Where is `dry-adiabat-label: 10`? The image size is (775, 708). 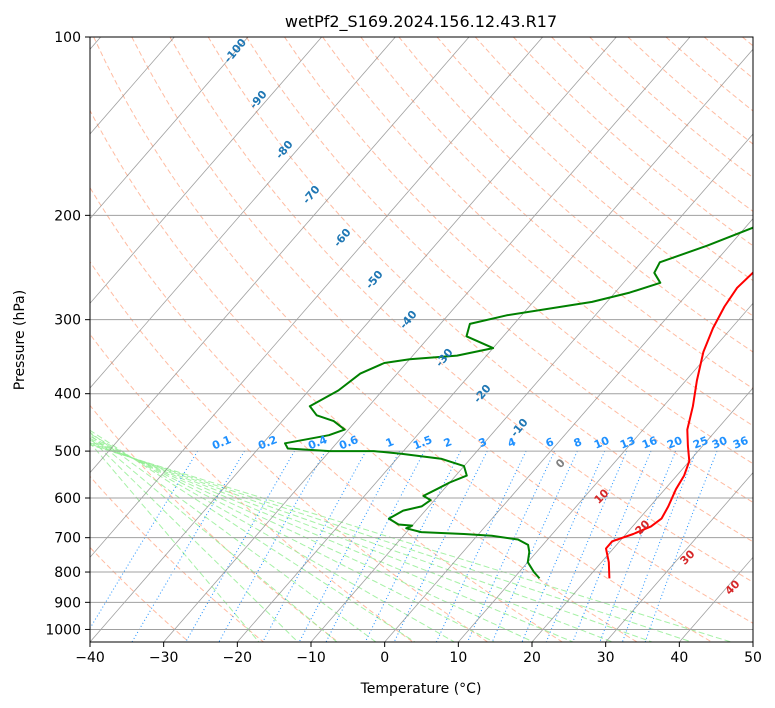 dry-adiabat-label: 10 is located at coordinates (602, 496).